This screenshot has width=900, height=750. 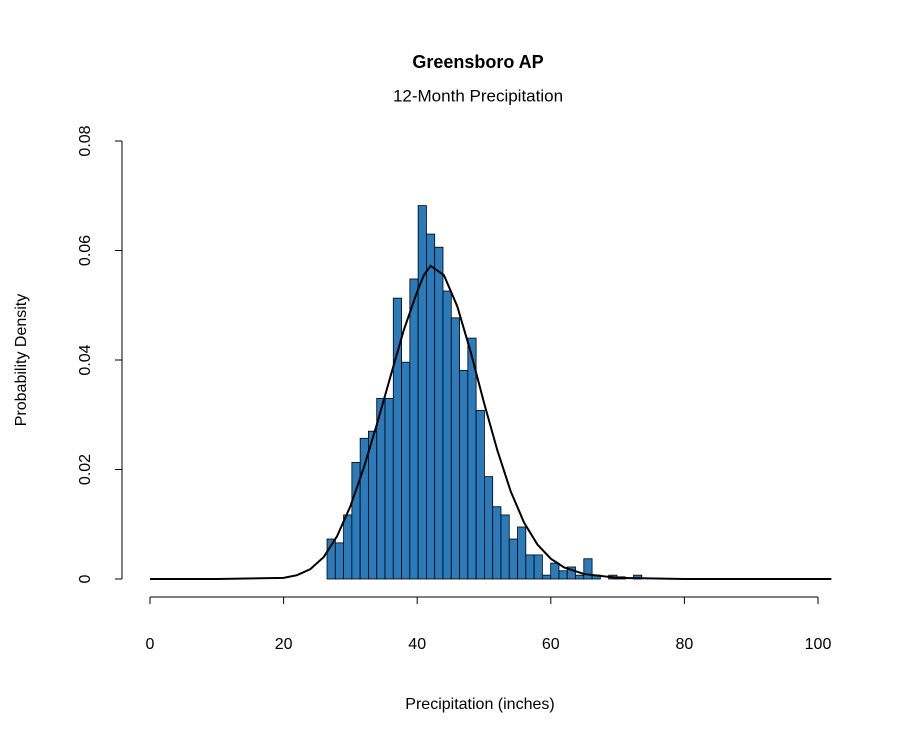 What do you see at coordinates (478, 95) in the screenshot?
I see `chart-subtitle: 12-Month Precipitation` at bounding box center [478, 95].